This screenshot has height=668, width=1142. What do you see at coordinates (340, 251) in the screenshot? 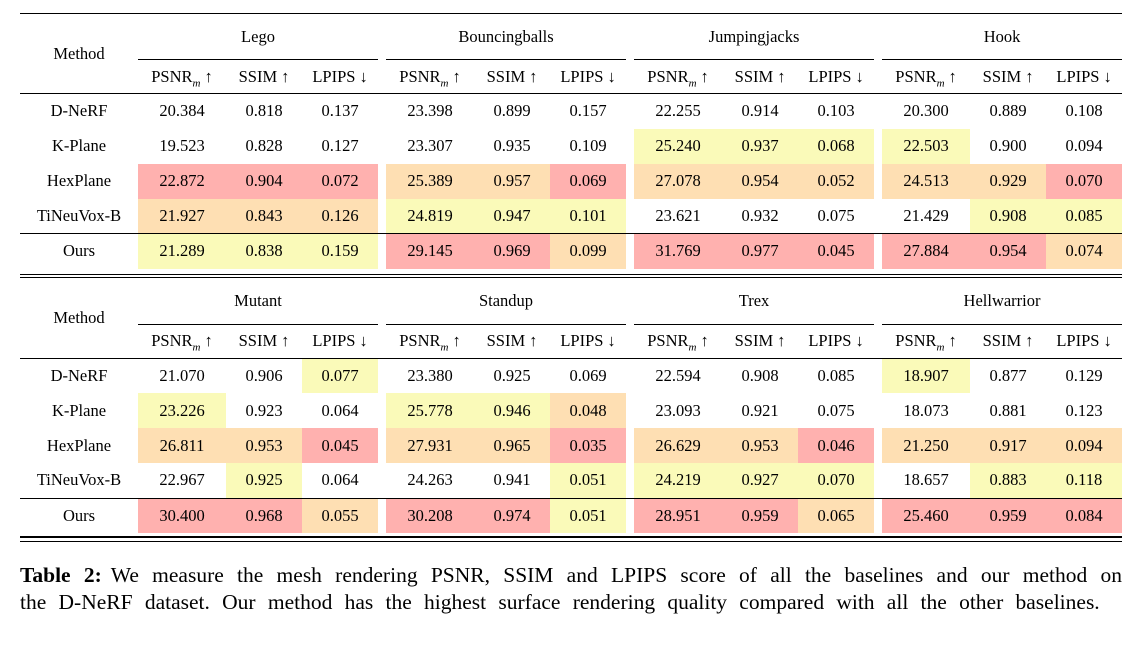
I see `metric-value-cell: 0.159` at bounding box center [340, 251].